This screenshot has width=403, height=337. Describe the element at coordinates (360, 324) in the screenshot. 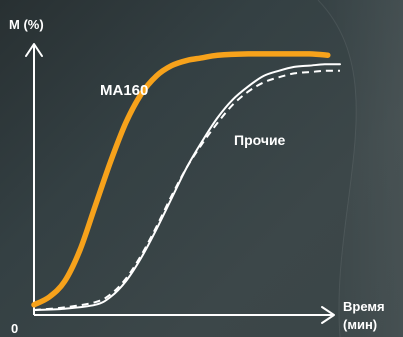

I see `x-axis-label-line2: (мин)` at that location.